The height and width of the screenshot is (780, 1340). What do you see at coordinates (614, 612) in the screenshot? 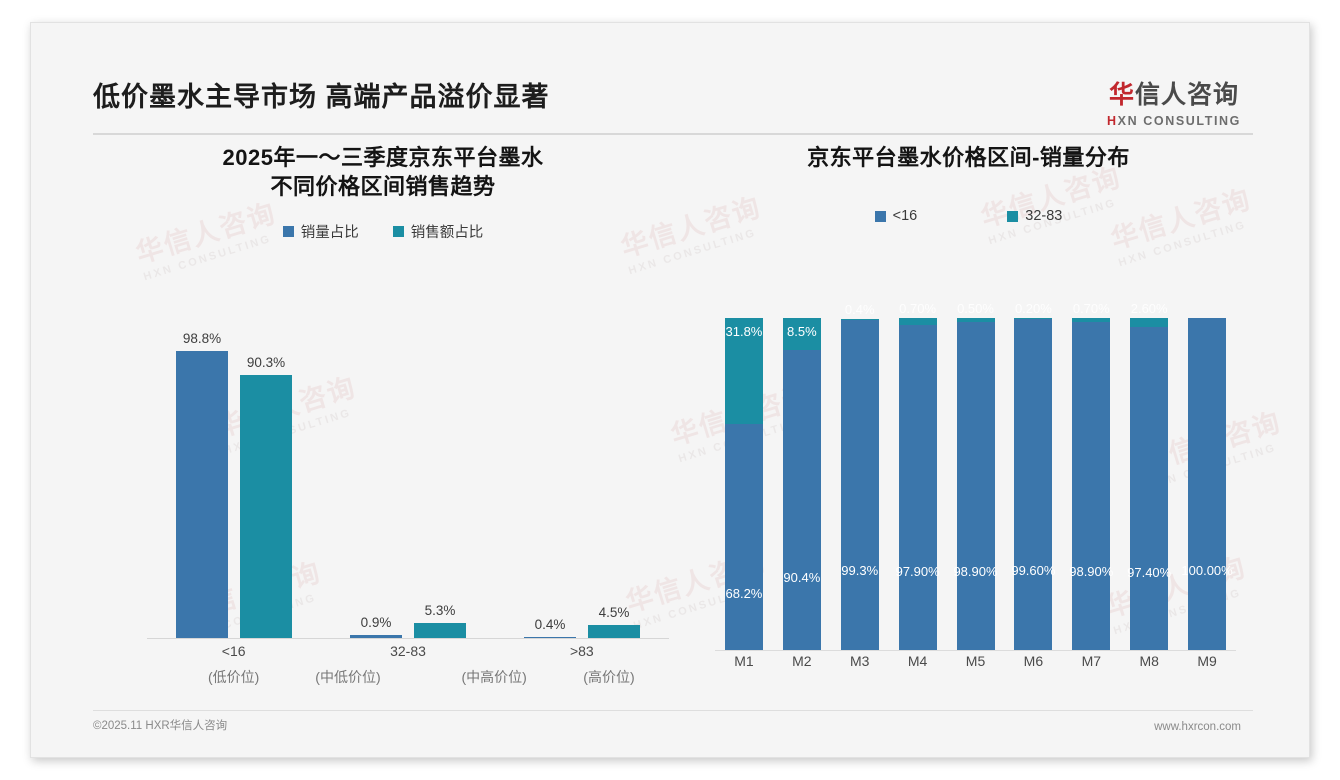
I see `bar-value-label: 4.5%` at bounding box center [614, 612].